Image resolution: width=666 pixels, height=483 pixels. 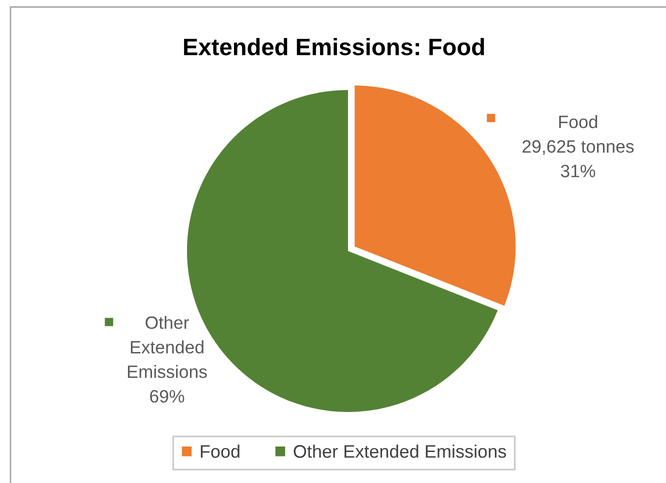 I want to click on chart-title: Extended Emissions: Food, so click(x=334, y=47).